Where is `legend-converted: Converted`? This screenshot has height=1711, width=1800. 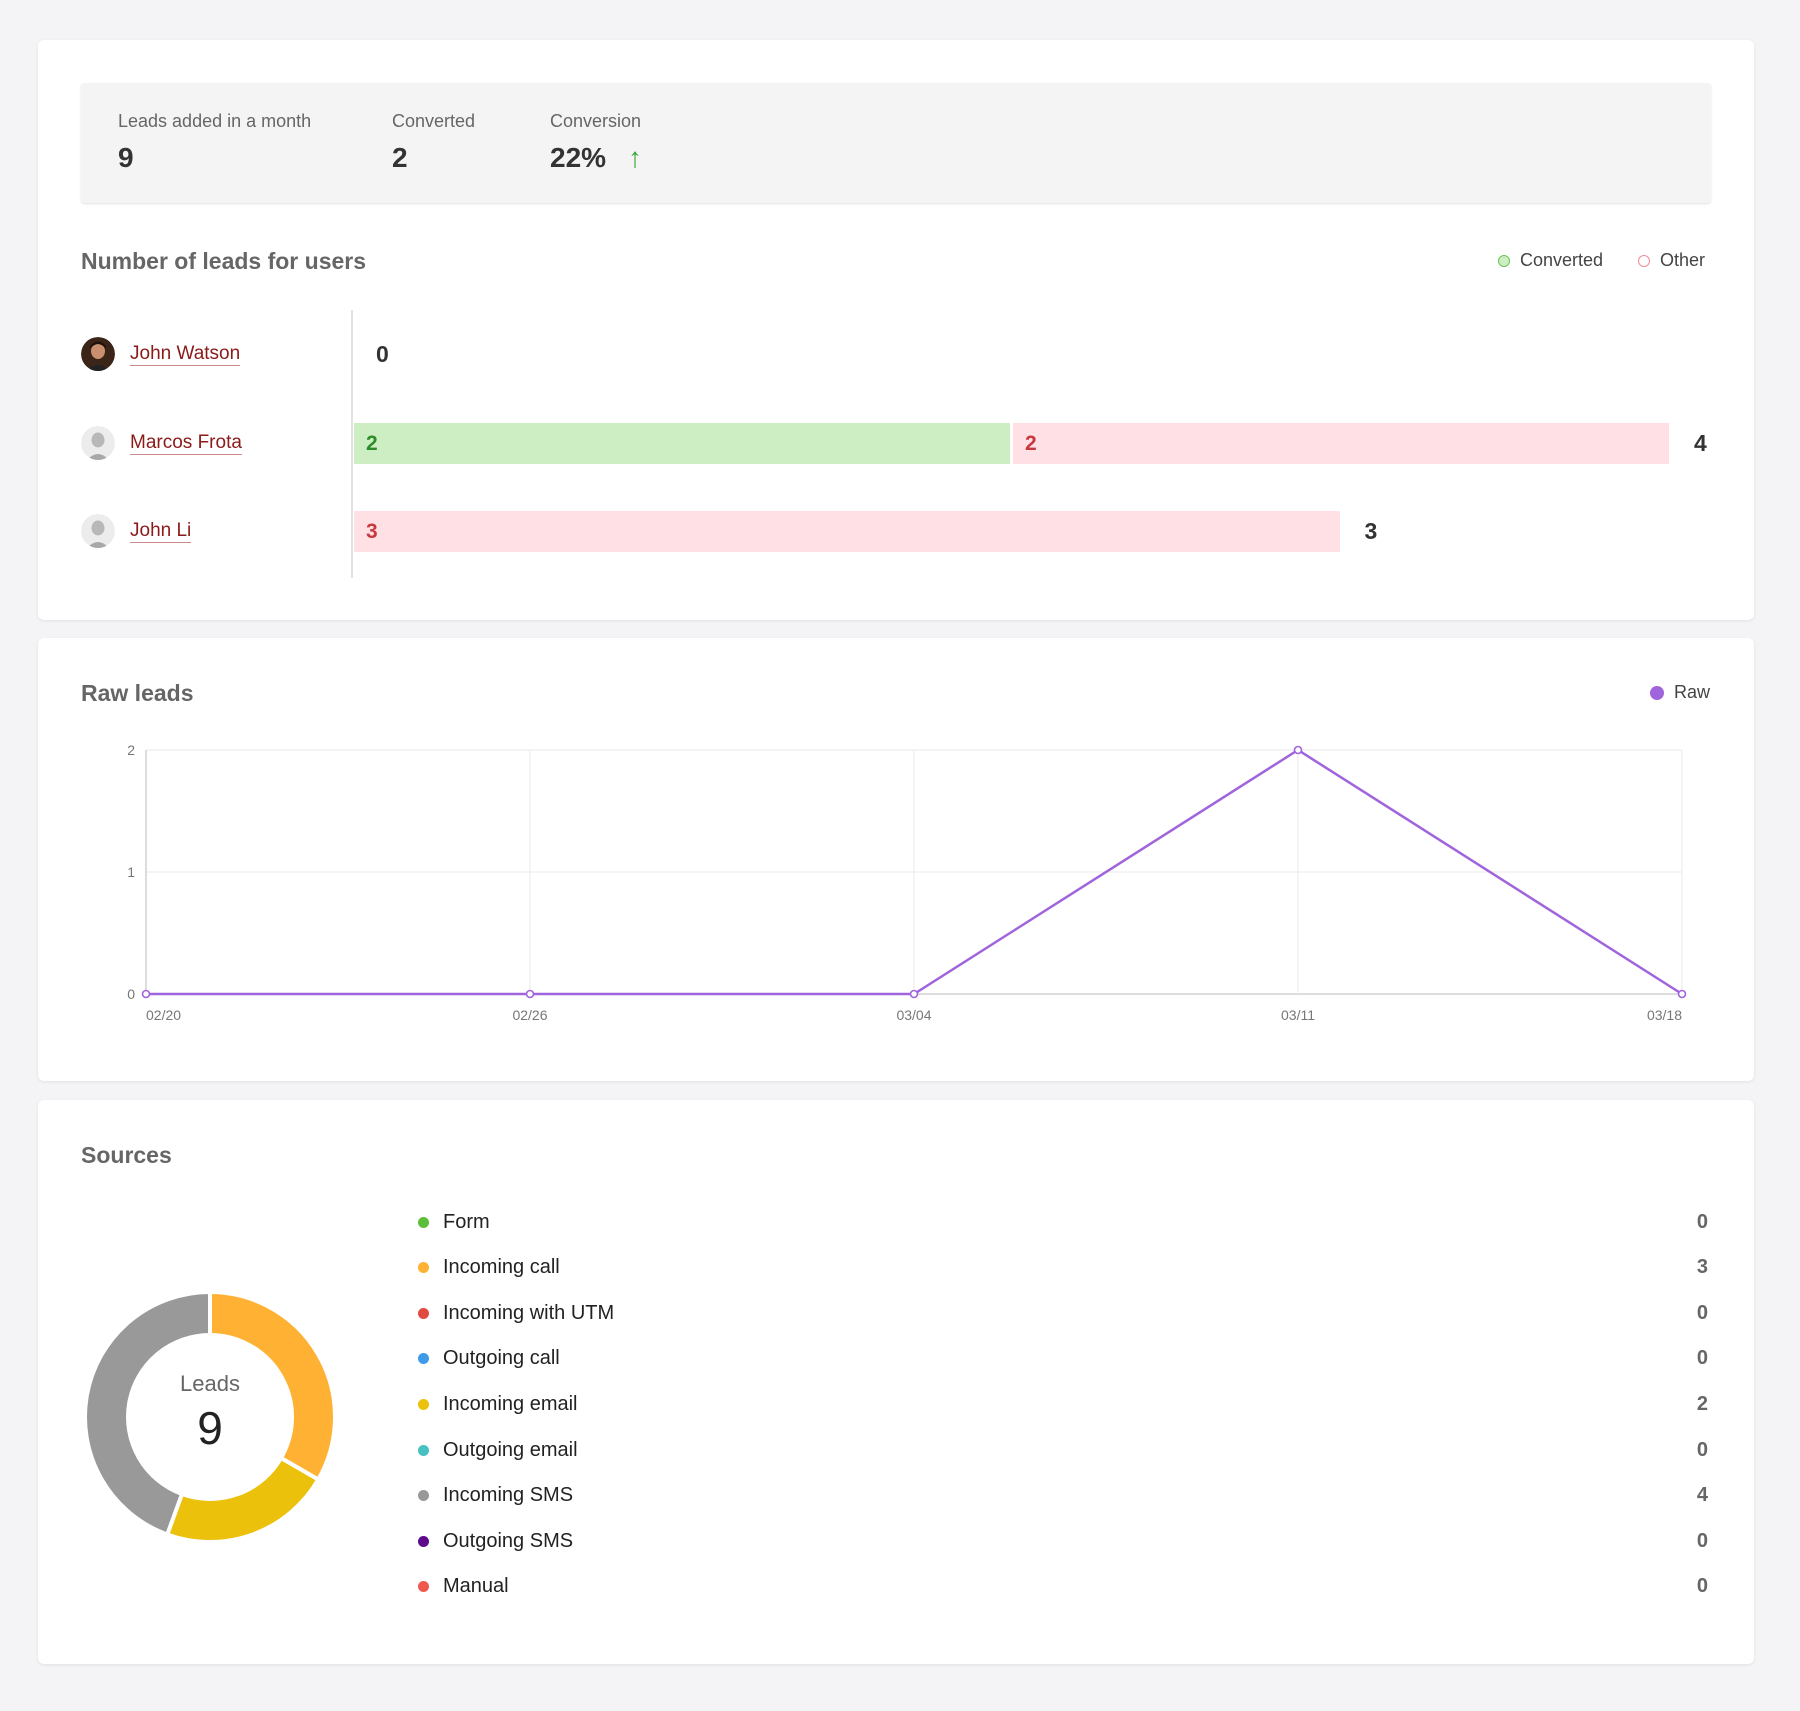
legend-converted: Converted is located at coordinates (1550, 260).